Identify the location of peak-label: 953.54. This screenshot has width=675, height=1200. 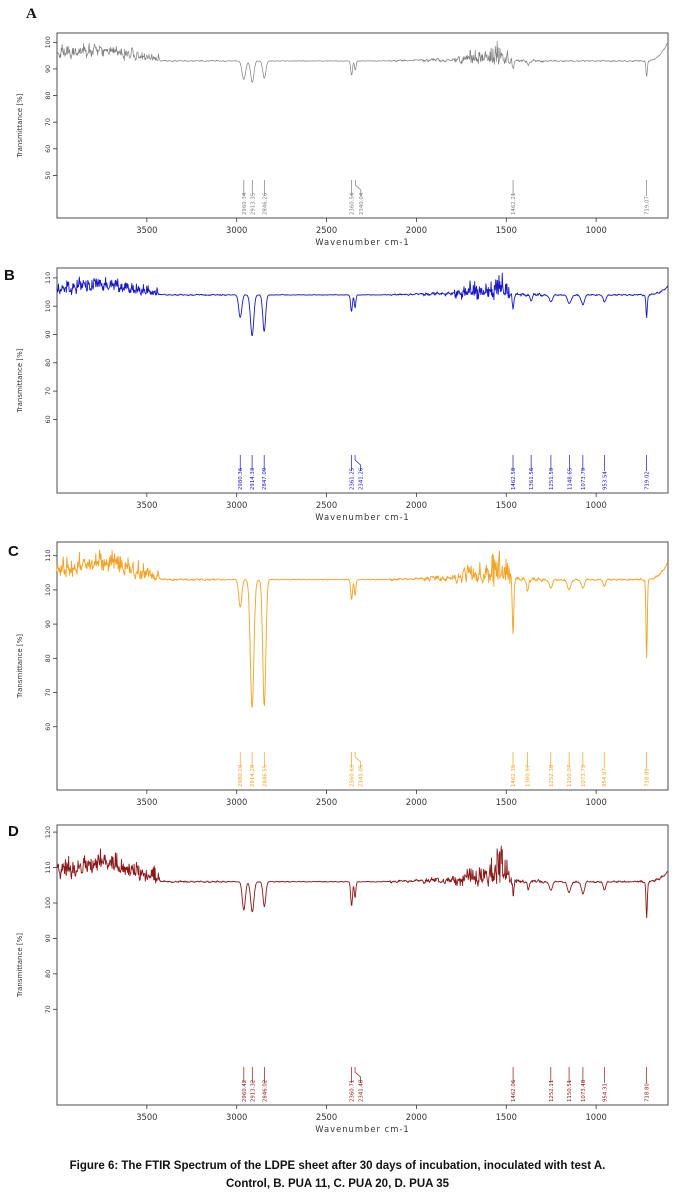
(605, 480).